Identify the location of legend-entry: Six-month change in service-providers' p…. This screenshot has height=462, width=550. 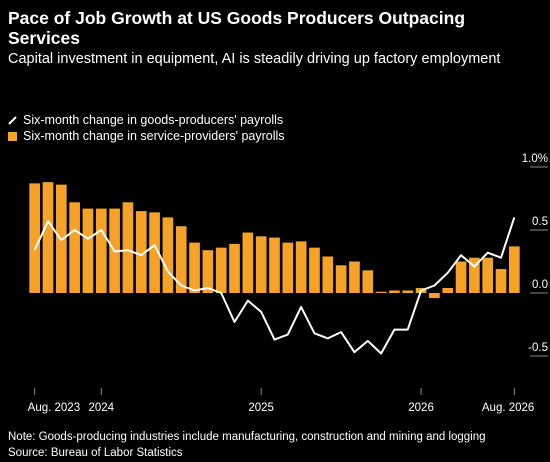
(146, 136).